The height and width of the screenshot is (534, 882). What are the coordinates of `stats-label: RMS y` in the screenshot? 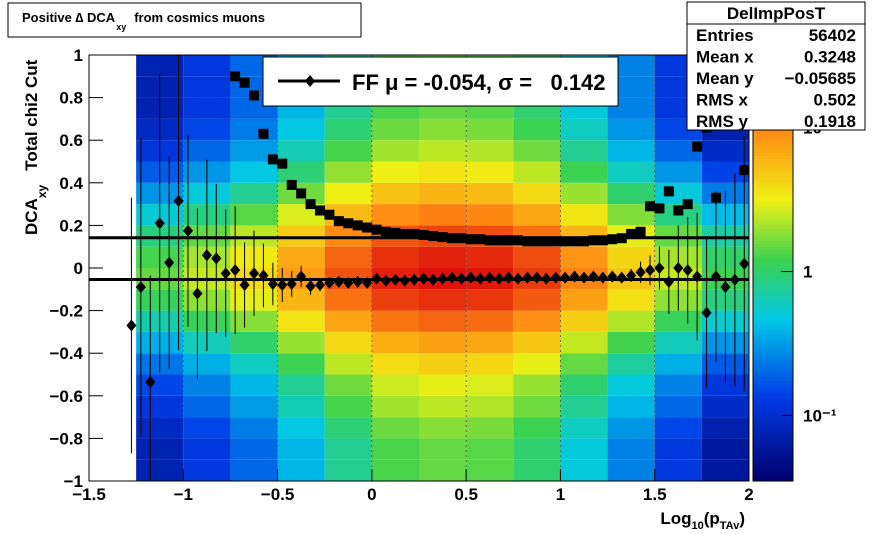 It's located at (722, 121).